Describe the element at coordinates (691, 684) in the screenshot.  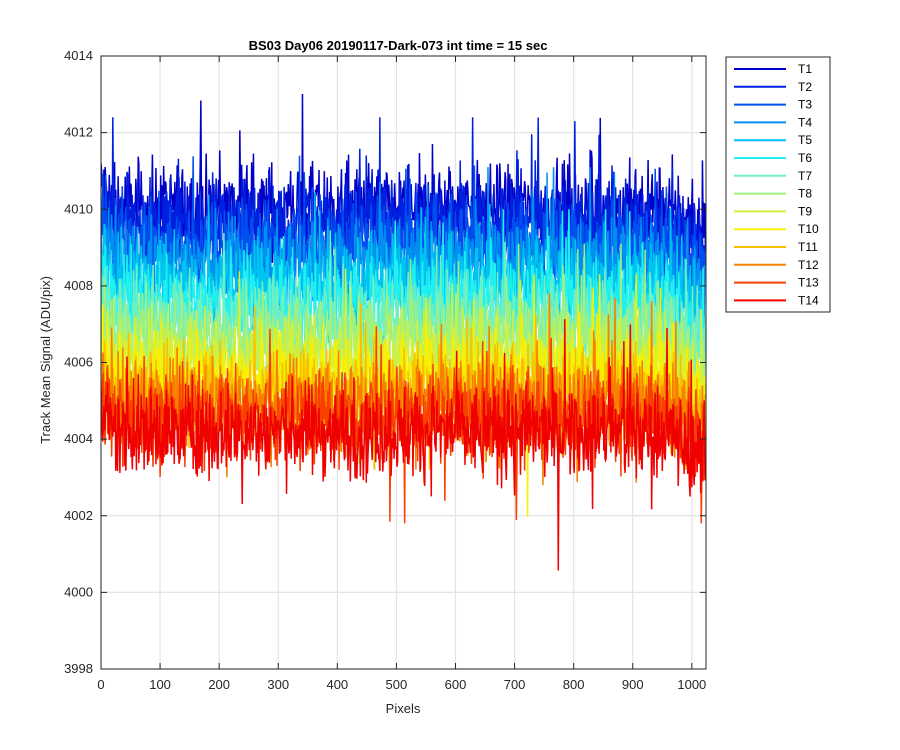
I see `x-tick-label: 1000` at that location.